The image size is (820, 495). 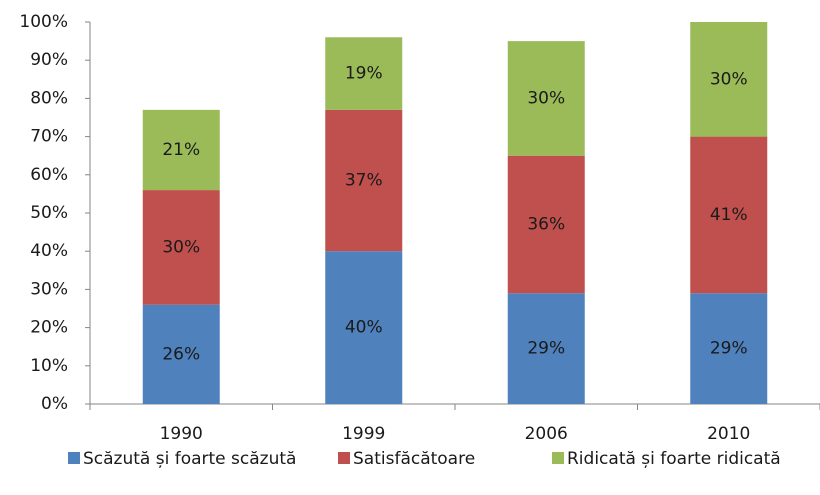 What do you see at coordinates (49, 137) in the screenshot?
I see `y-tick-label: 70%` at bounding box center [49, 137].